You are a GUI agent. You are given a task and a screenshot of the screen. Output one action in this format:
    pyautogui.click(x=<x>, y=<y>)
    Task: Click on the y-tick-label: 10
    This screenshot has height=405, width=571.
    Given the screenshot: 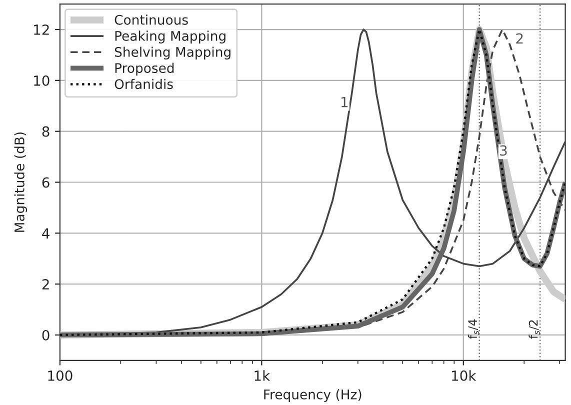 What is the action you would take?
    pyautogui.click(x=42, y=80)
    